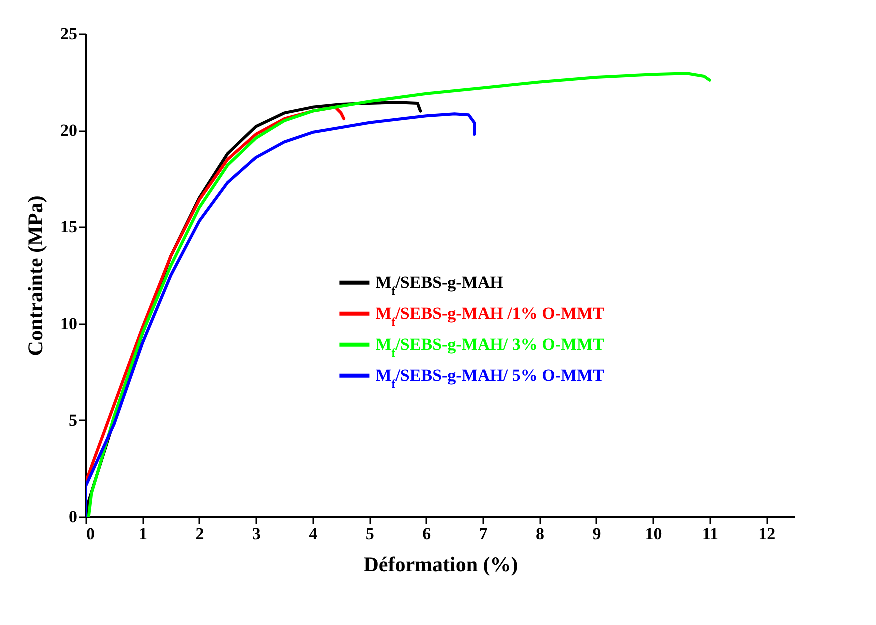 The width and height of the screenshot is (876, 625). I want to click on legend-label: M$_{f}$/SEBS-g-MAH, so click(440, 285).